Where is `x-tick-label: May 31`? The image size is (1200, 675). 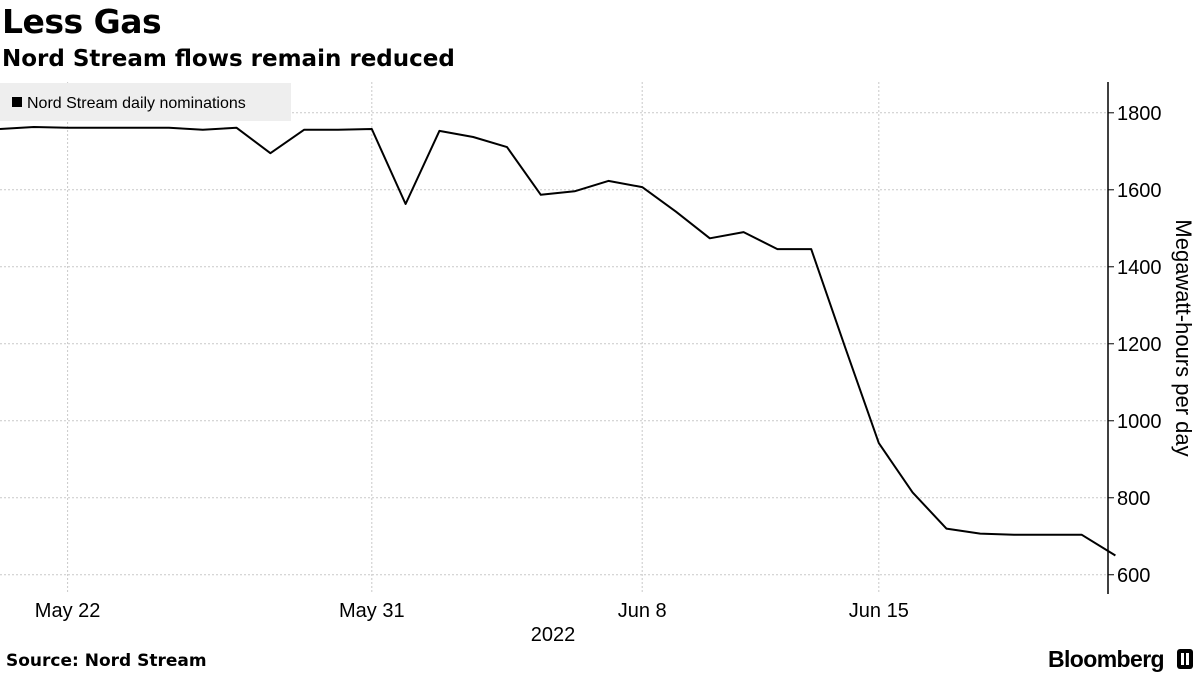 x-tick-label: May 31 is located at coordinates (372, 611).